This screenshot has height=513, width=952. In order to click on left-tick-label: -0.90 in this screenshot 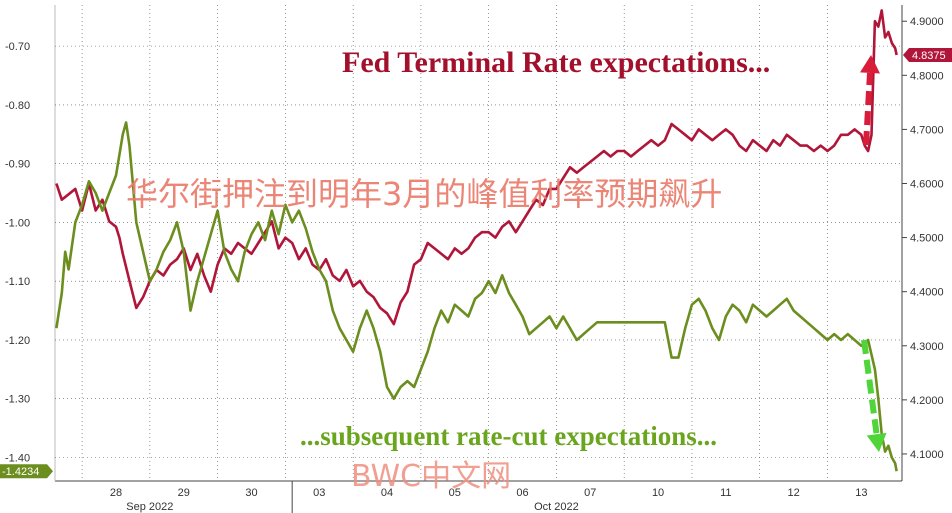, I will do `click(17, 165)`.